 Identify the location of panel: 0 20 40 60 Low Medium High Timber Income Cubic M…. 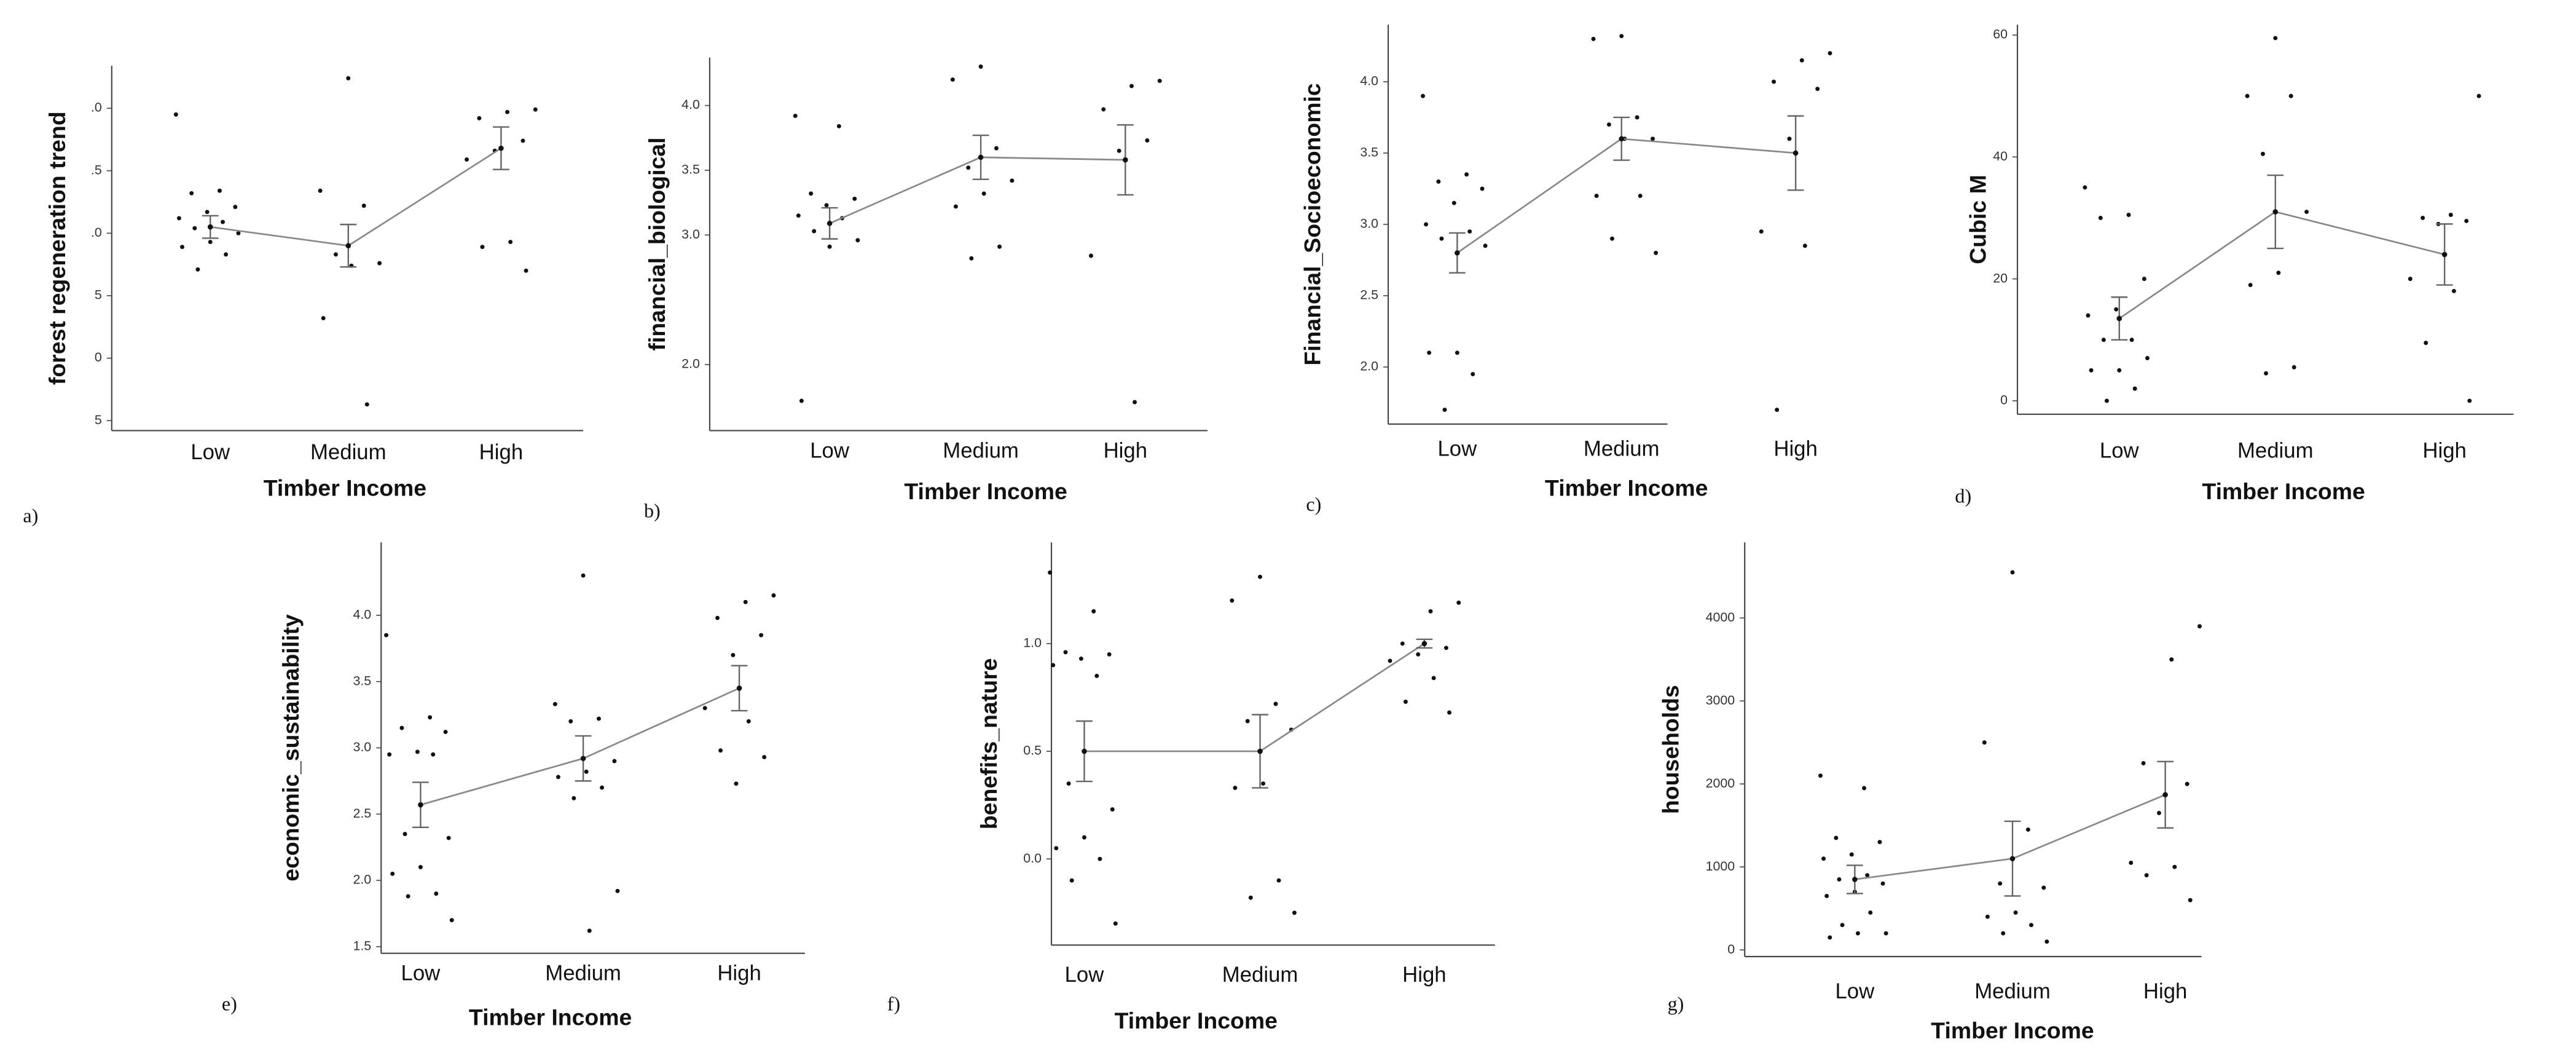
(2234, 266).